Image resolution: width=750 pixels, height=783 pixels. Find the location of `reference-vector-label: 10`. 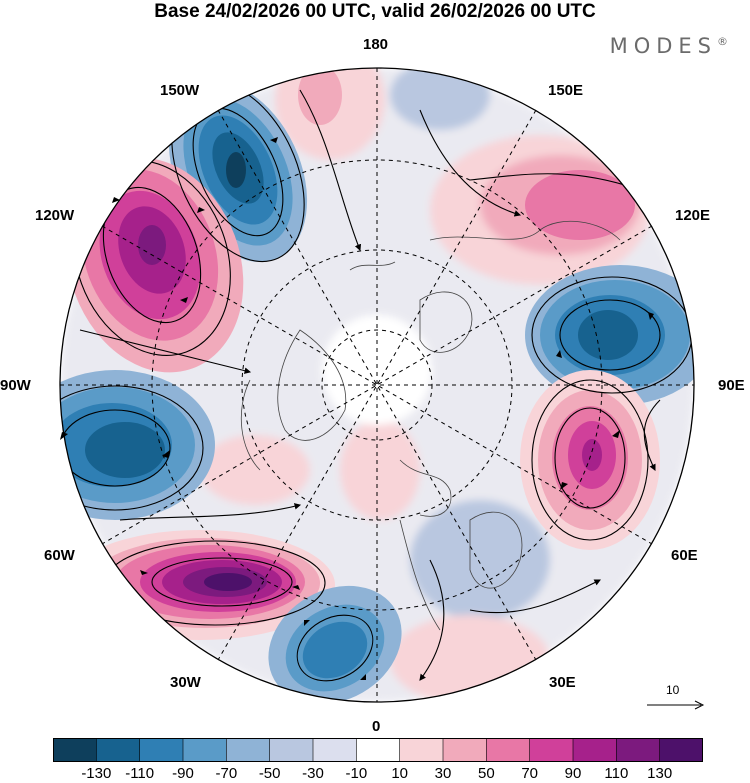

reference-vector-label: 10 is located at coordinates (673, 690).